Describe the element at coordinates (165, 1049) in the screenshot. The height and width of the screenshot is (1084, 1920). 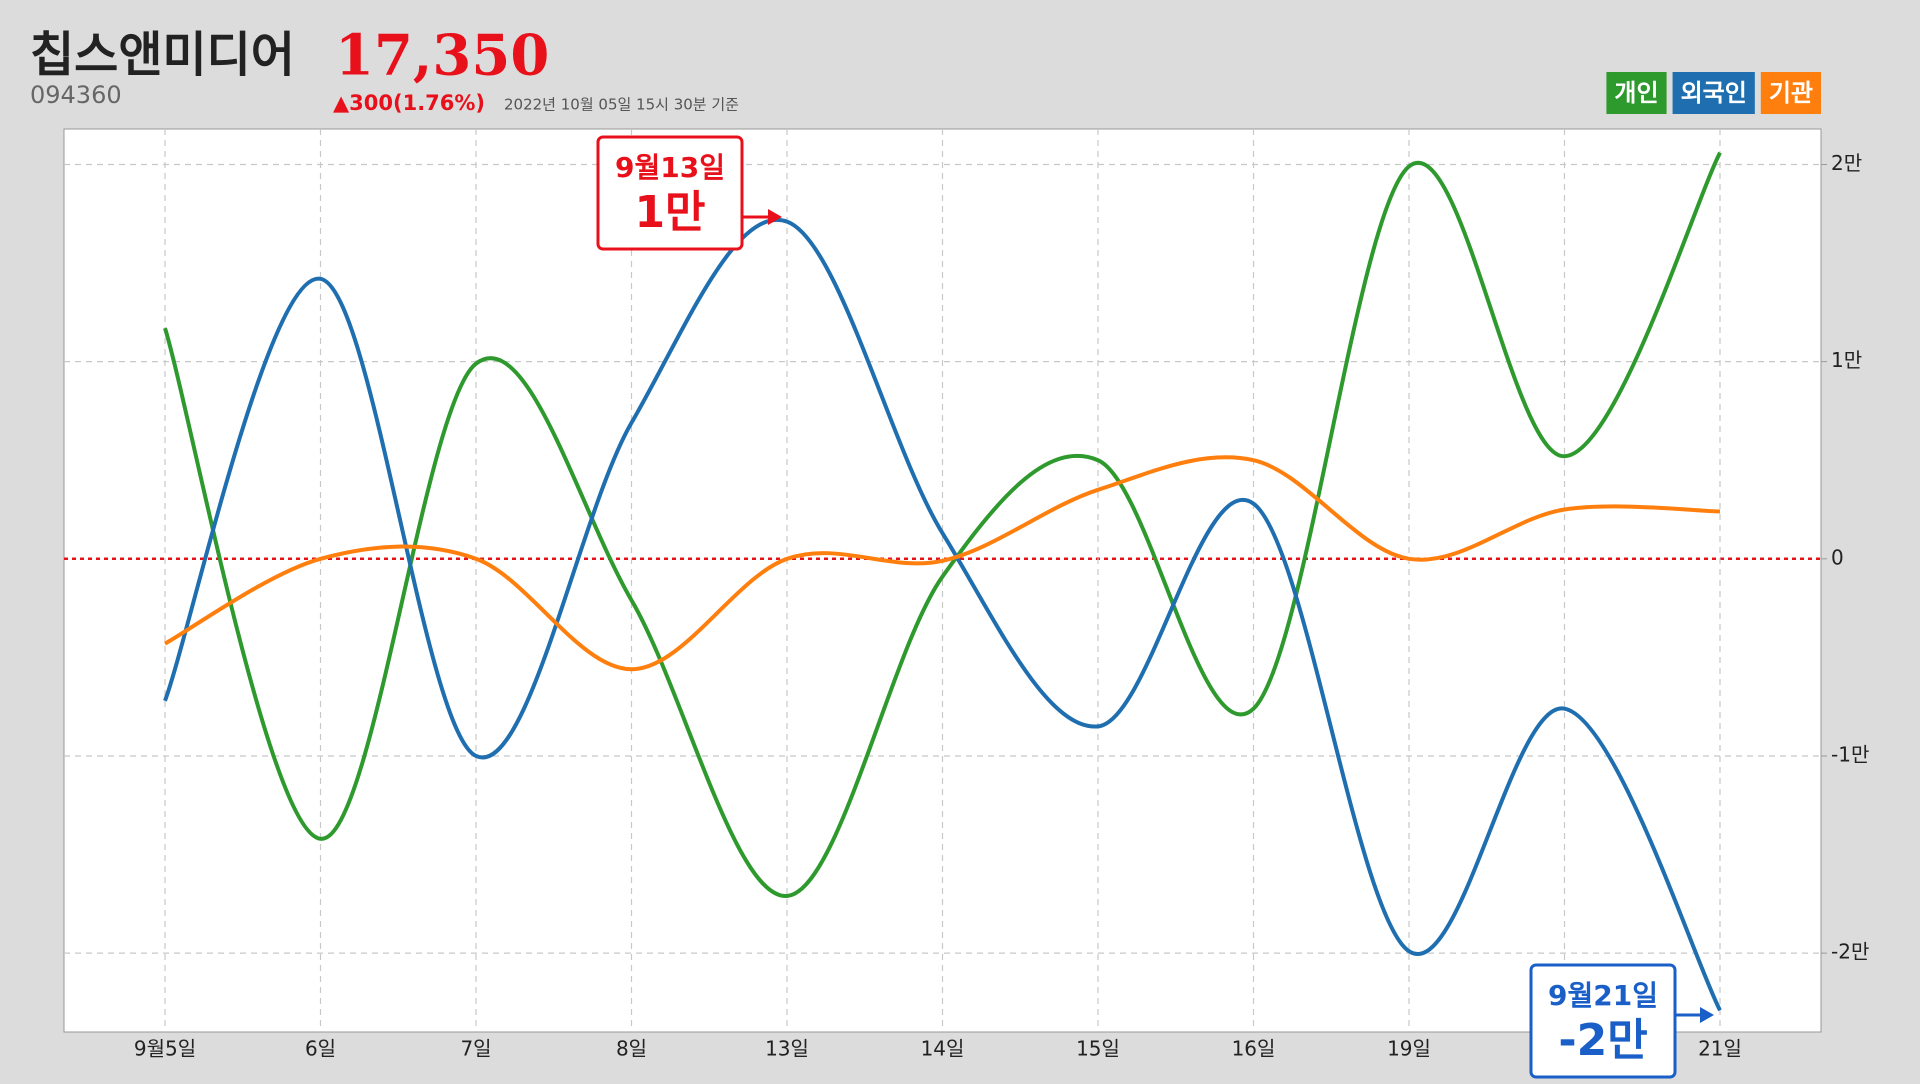
I see `x-tick-label: 9월5일` at that location.